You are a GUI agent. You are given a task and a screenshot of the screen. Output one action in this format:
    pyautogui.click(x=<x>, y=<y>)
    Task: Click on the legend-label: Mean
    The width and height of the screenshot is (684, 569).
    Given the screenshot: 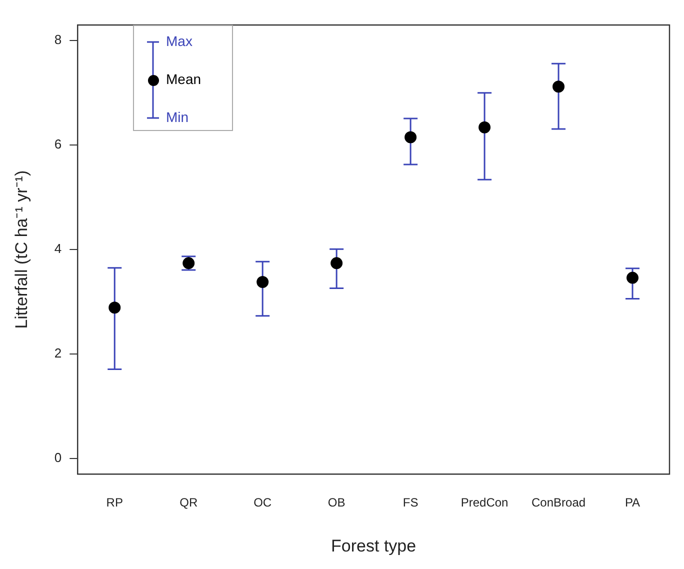 What is the action you would take?
    pyautogui.click(x=184, y=79)
    